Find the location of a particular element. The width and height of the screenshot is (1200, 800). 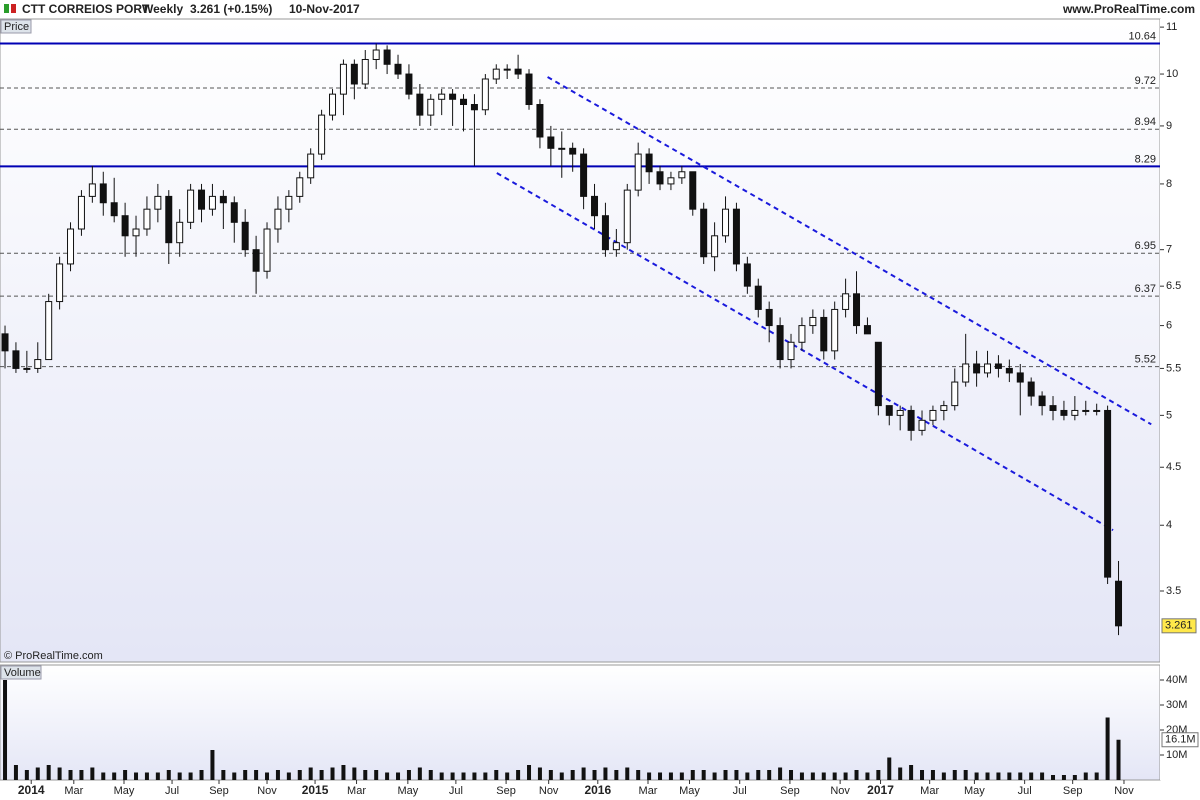

y-tick-label: 7 is located at coordinates (1169, 250).